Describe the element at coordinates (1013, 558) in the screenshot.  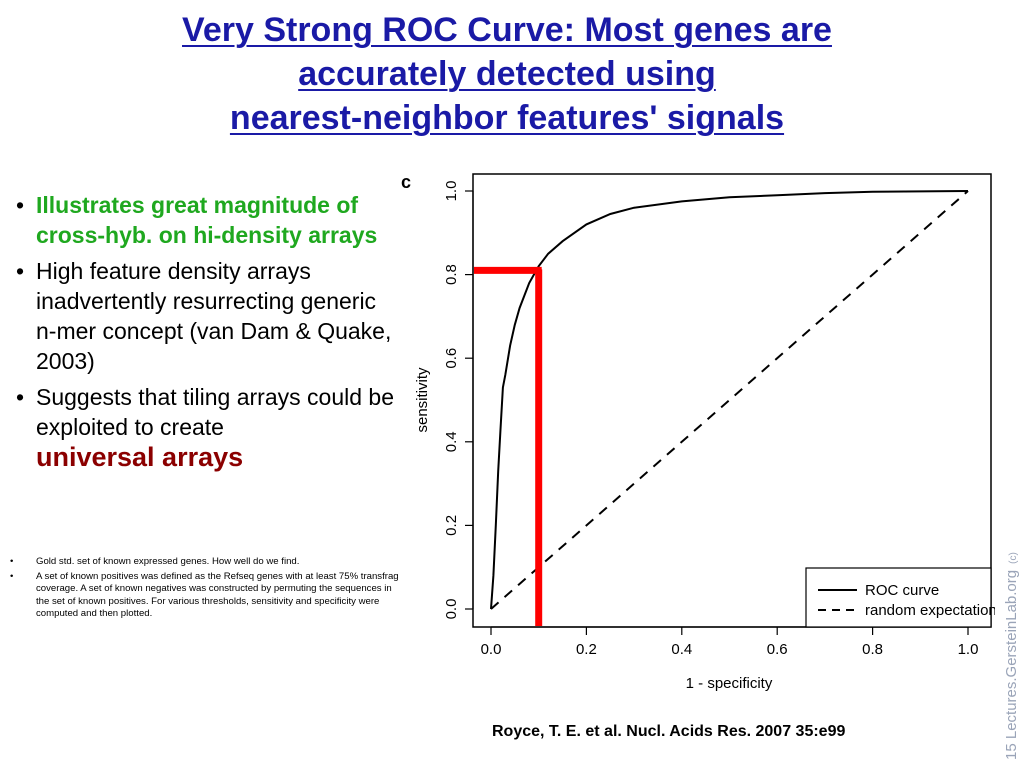
I see `watermark-copyright: (c)` at that location.